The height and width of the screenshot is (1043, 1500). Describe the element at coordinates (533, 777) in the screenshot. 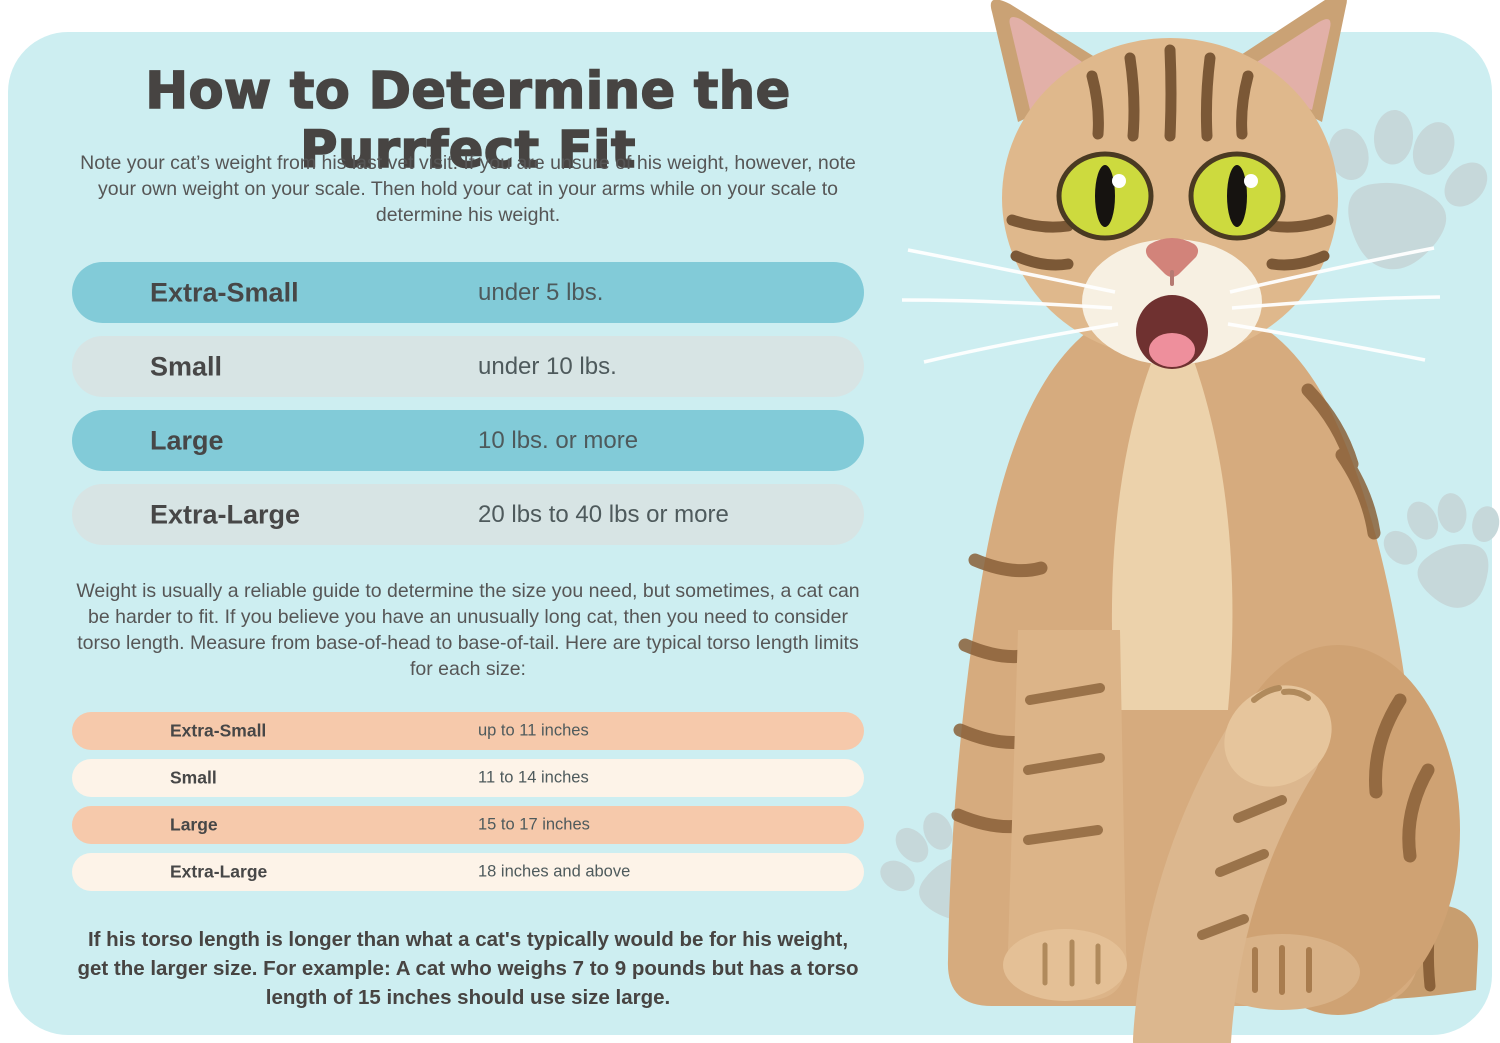

I see `size-value: 11 to 14 inches` at that location.